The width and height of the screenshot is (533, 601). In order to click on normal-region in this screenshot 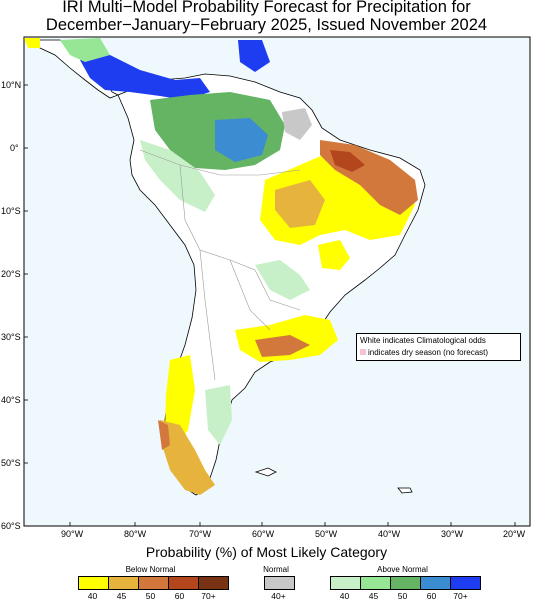, I will do `click(297, 124)`.